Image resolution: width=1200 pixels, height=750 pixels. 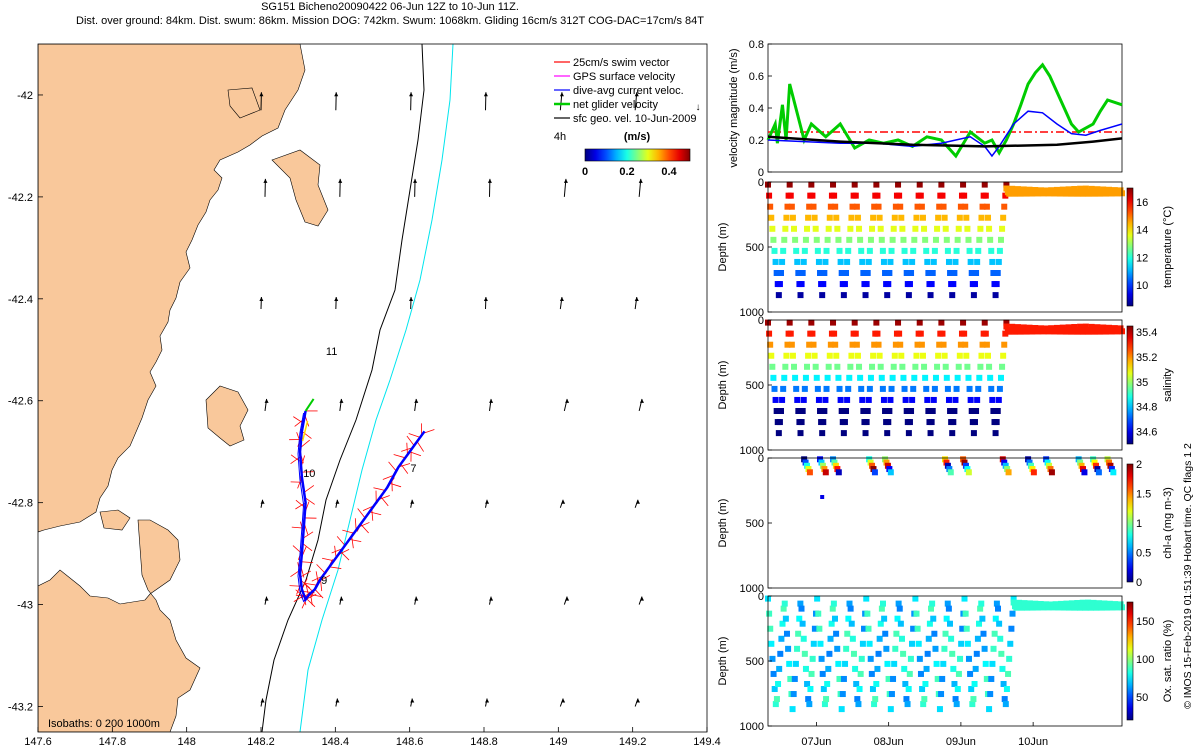 What do you see at coordinates (104, 724) in the screenshot?
I see `isobath-label: Isobaths: 0 200 1000m` at bounding box center [104, 724].